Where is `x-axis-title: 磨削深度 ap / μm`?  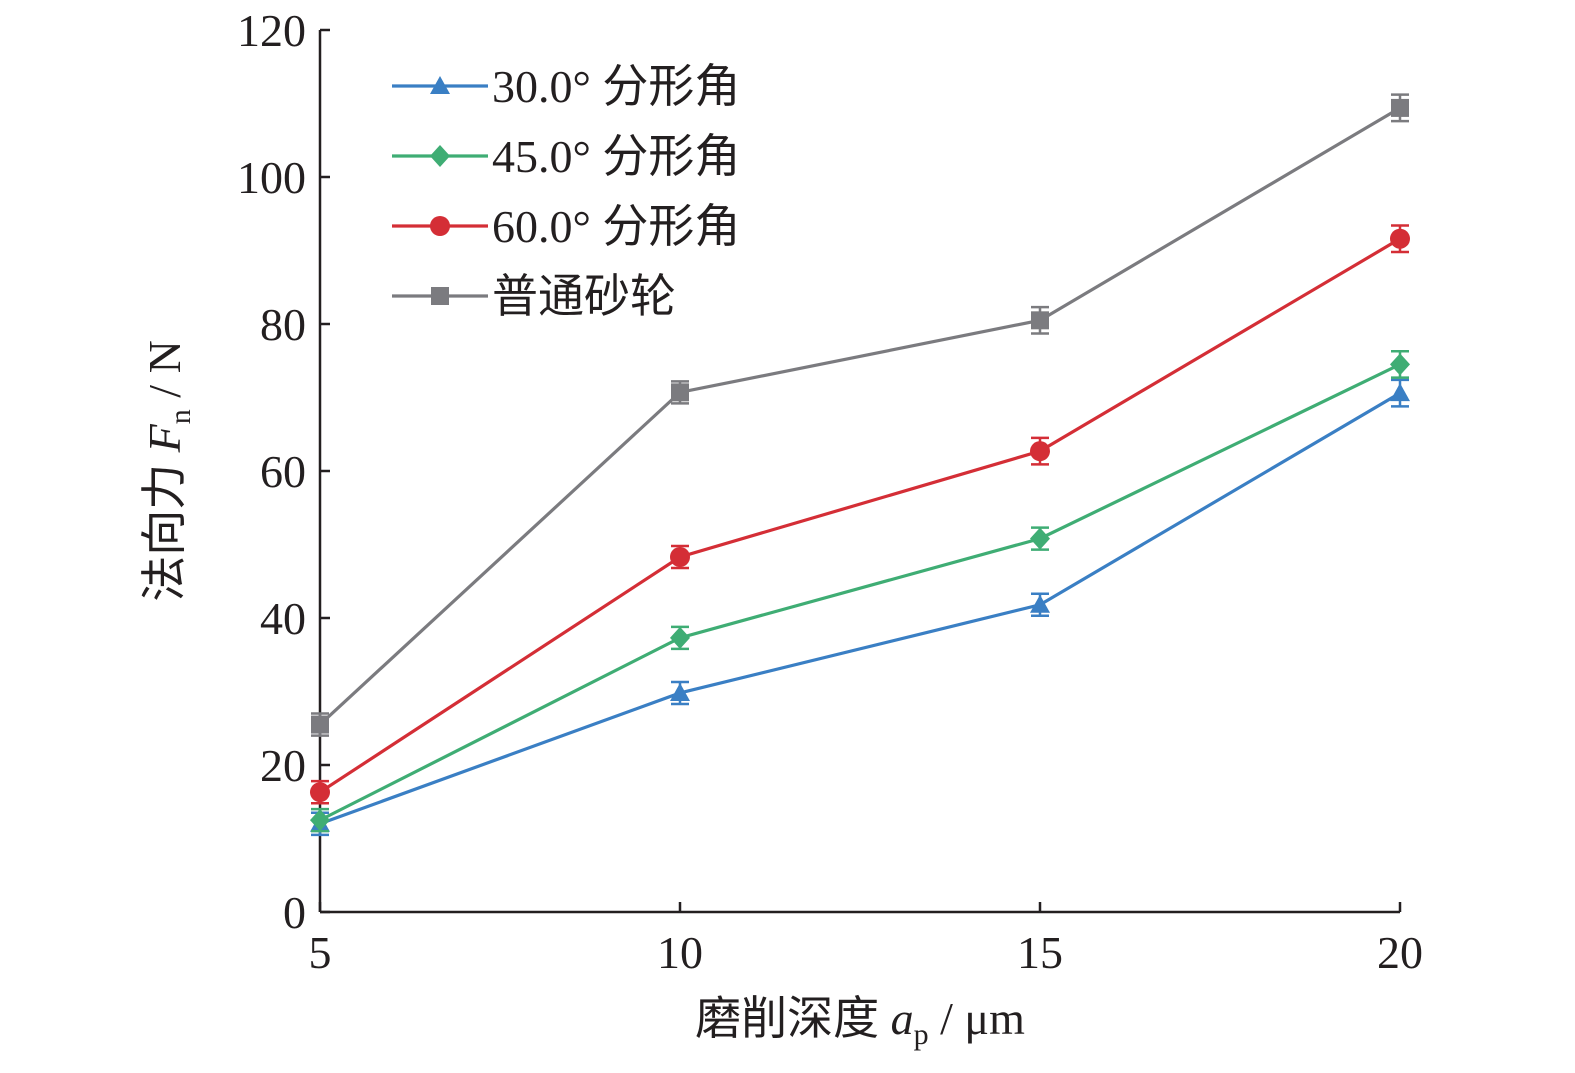
x-axis-title: 磨削深度 ap / μm is located at coordinates (860, 1022).